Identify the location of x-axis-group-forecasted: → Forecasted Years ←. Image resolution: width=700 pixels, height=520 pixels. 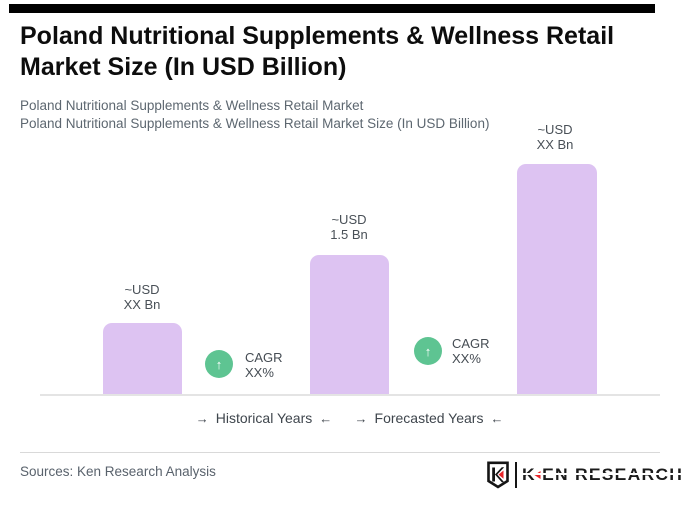
(429, 418).